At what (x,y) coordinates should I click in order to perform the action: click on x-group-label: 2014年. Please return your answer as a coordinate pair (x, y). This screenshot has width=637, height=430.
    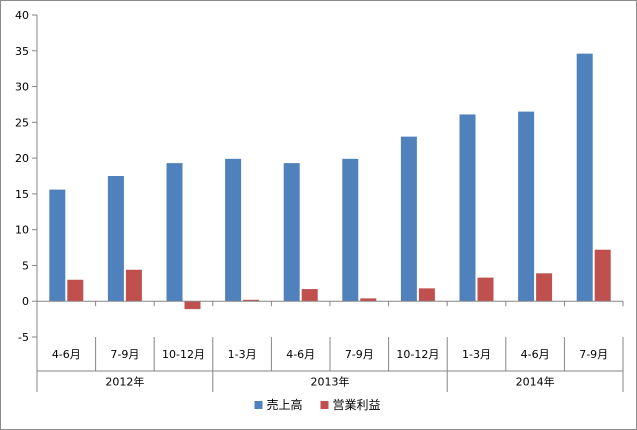
    Looking at the image, I should click on (535, 382).